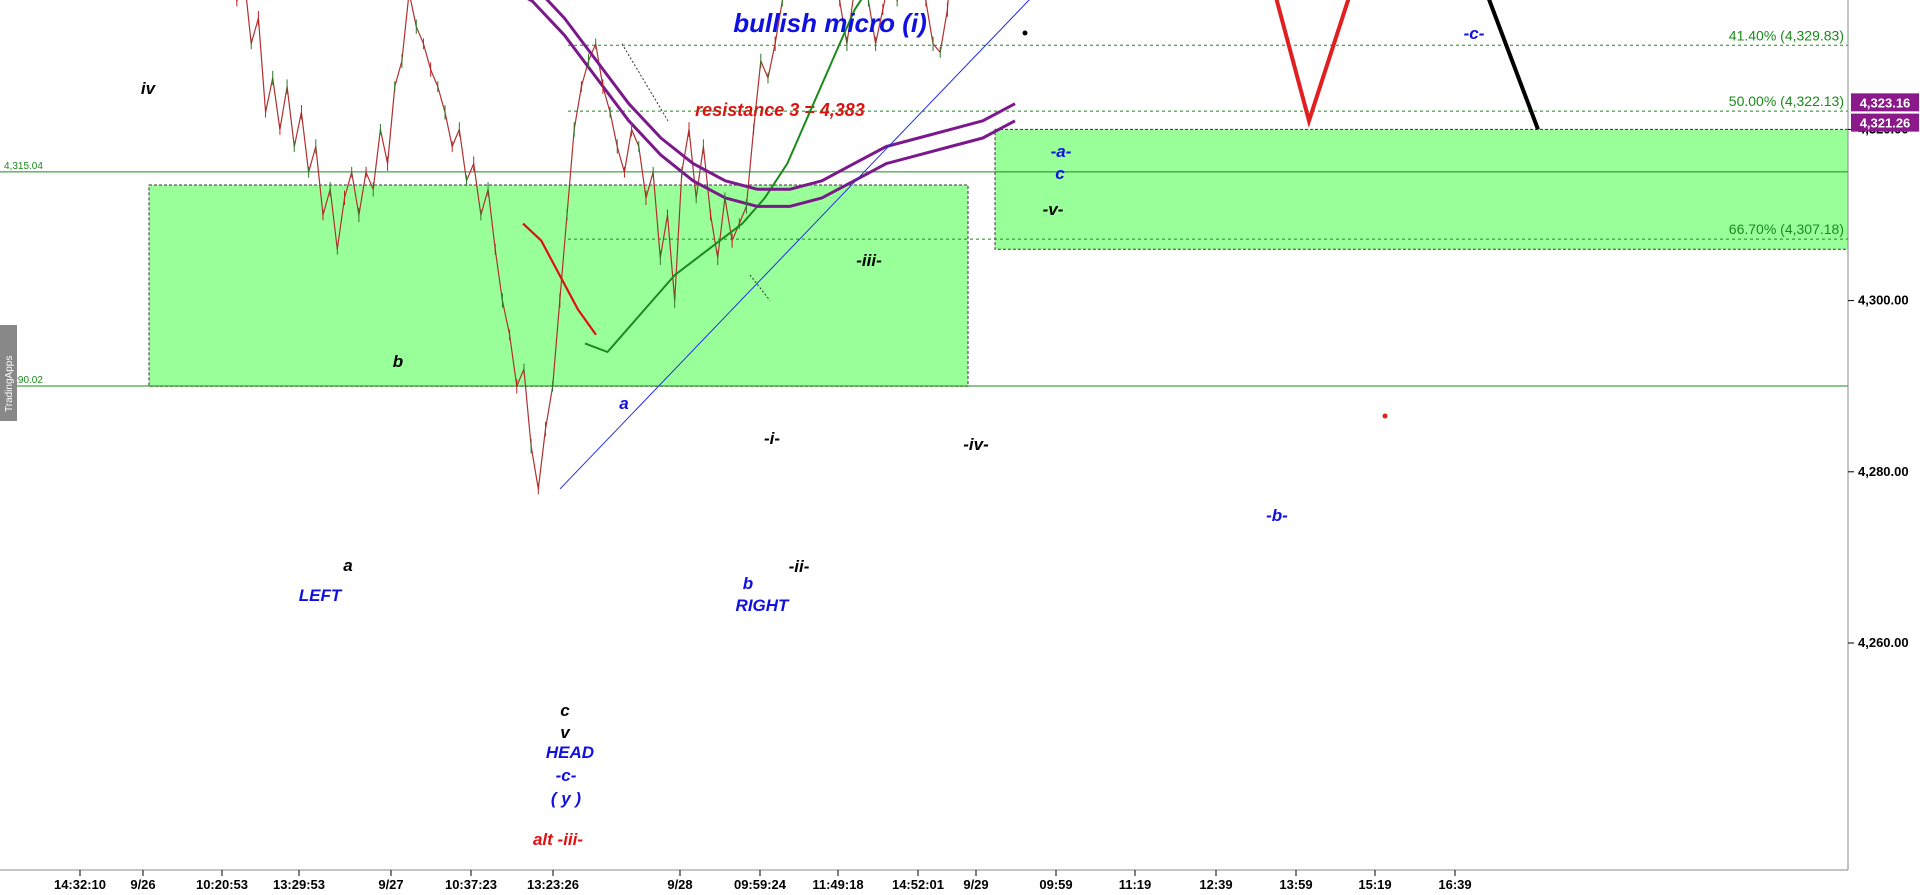 The width and height of the screenshot is (1920, 895). Describe the element at coordinates (1883, 471) in the screenshot. I see `y-tick-label: 4,280.00` at that location.